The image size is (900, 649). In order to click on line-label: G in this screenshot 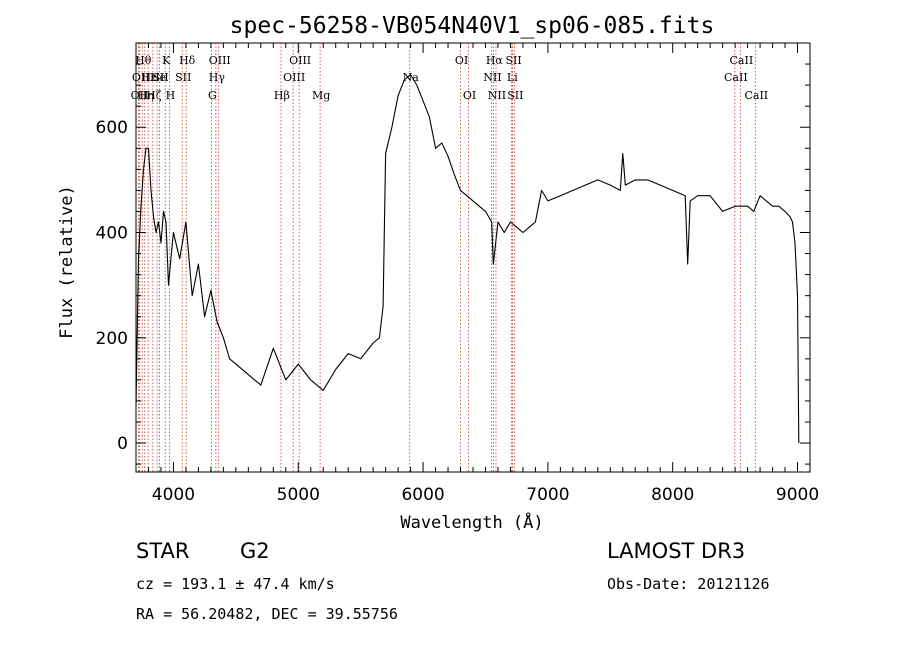, I will do `click(212, 95)`.